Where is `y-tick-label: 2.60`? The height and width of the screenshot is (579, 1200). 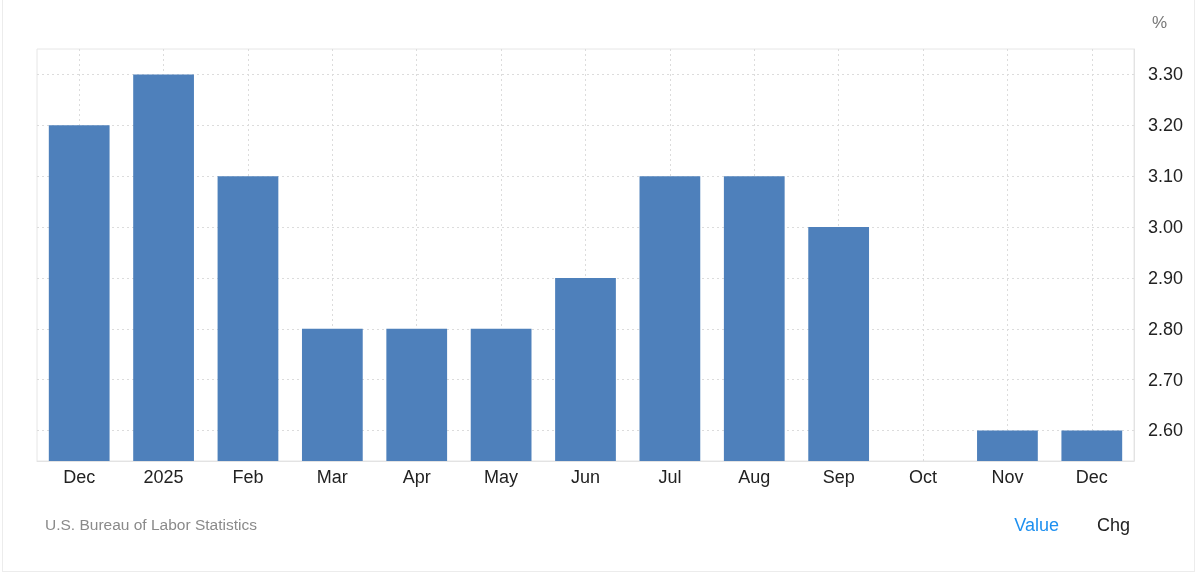
y-tick-label: 2.60 is located at coordinates (1166, 430).